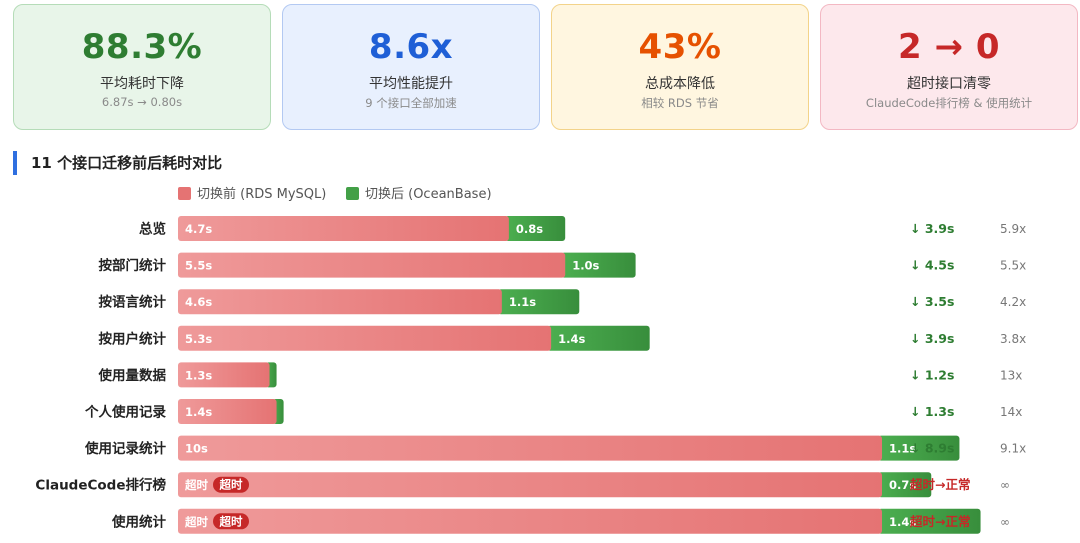 Image resolution: width=1080 pixels, height=543 pixels. What do you see at coordinates (198, 229) in the screenshot?
I see `bar-before-label: 4.7s` at bounding box center [198, 229].